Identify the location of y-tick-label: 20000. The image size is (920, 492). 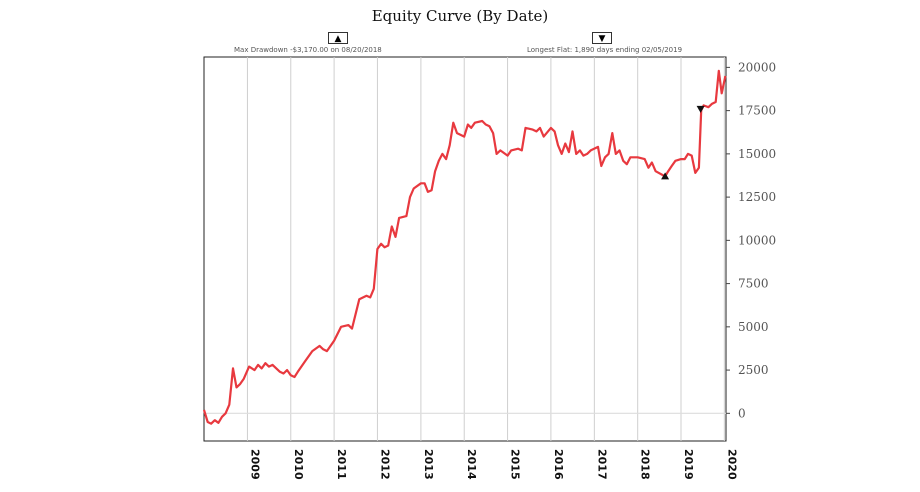
(757, 67).